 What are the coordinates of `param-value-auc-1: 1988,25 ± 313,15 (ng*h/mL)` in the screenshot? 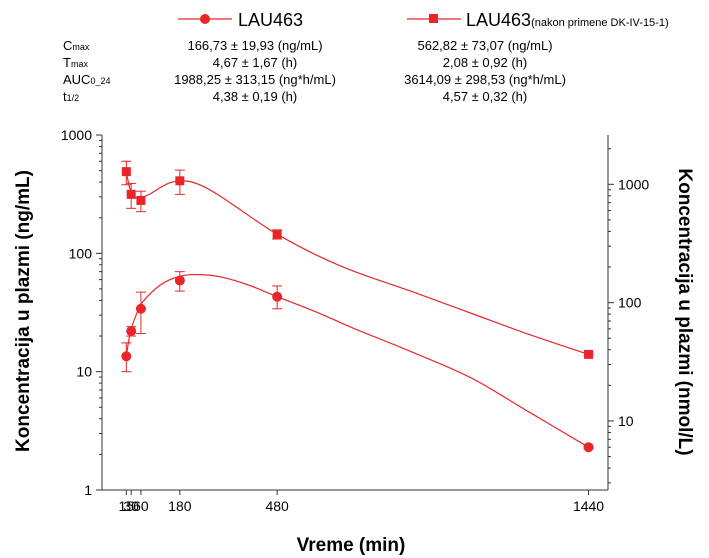 It's located at (255, 79).